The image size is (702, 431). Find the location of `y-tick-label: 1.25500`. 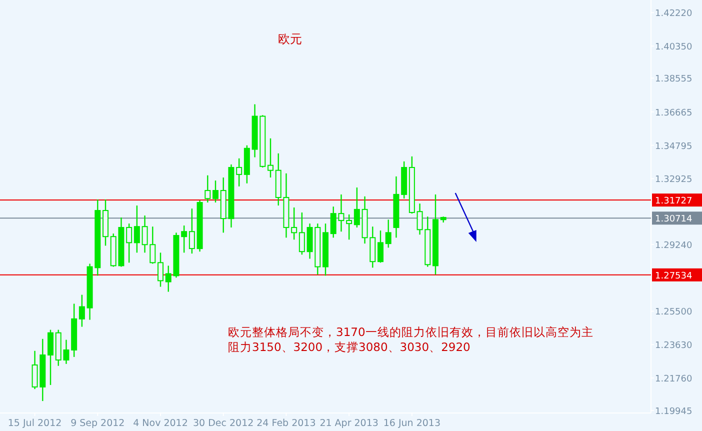

y-tick-label: 1.25500 is located at coordinates (673, 313).